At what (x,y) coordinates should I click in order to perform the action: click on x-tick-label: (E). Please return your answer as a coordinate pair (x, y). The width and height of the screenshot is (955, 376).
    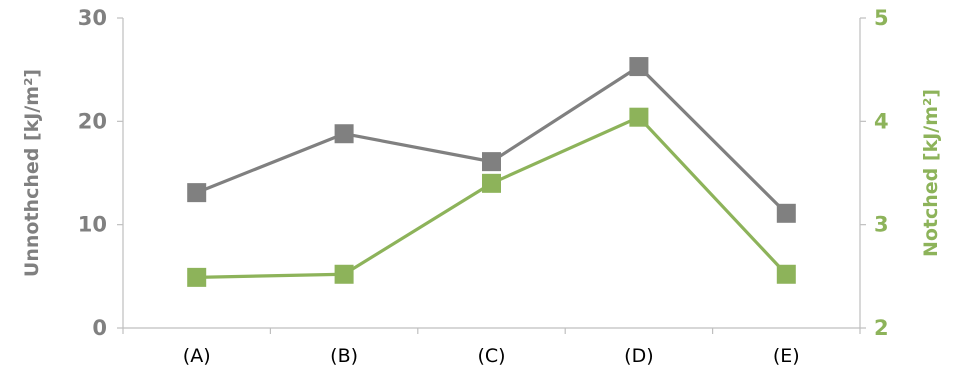
    Looking at the image, I should click on (786, 356).